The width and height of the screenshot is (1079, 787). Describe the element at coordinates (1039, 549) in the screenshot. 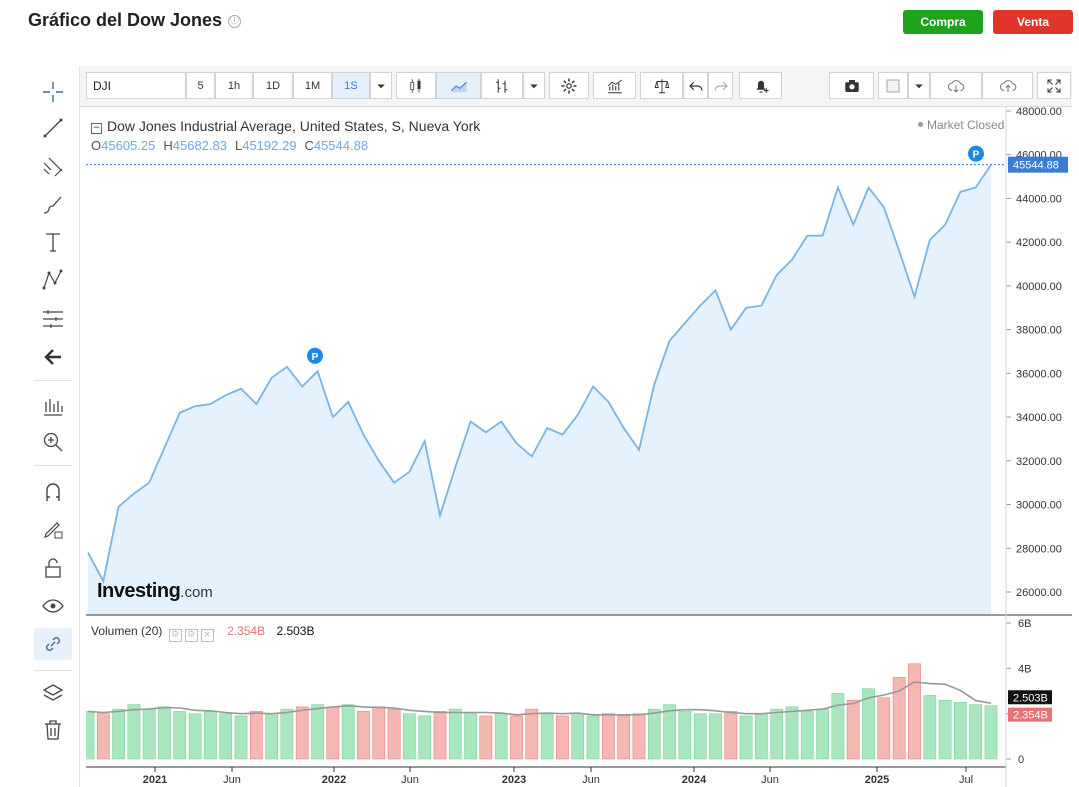

I see `price-tick-label: 28000.00` at that location.